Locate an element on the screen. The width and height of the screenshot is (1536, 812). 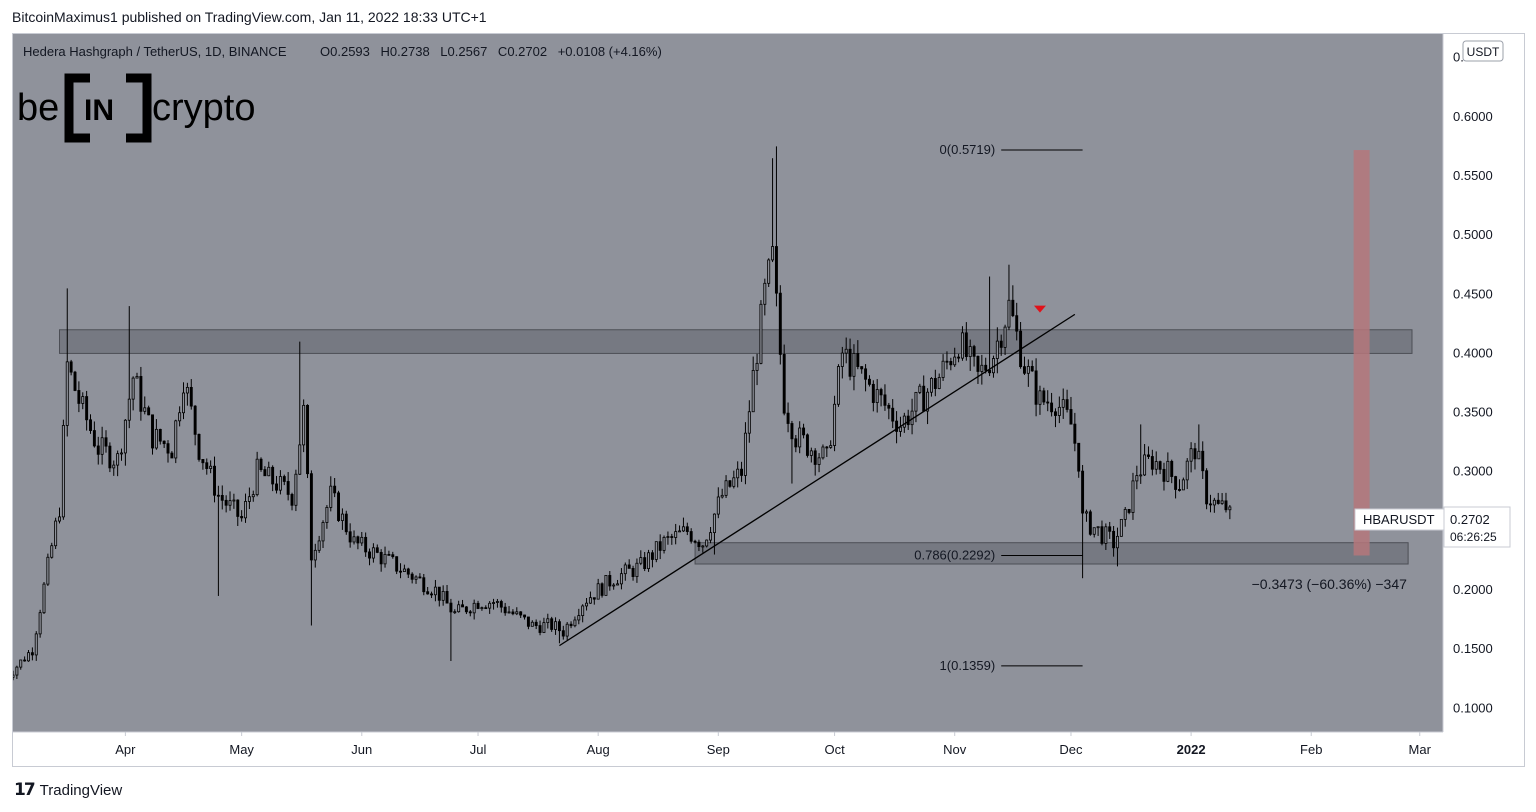
tradingview-footer: 17 TradingView is located at coordinates (68, 790).